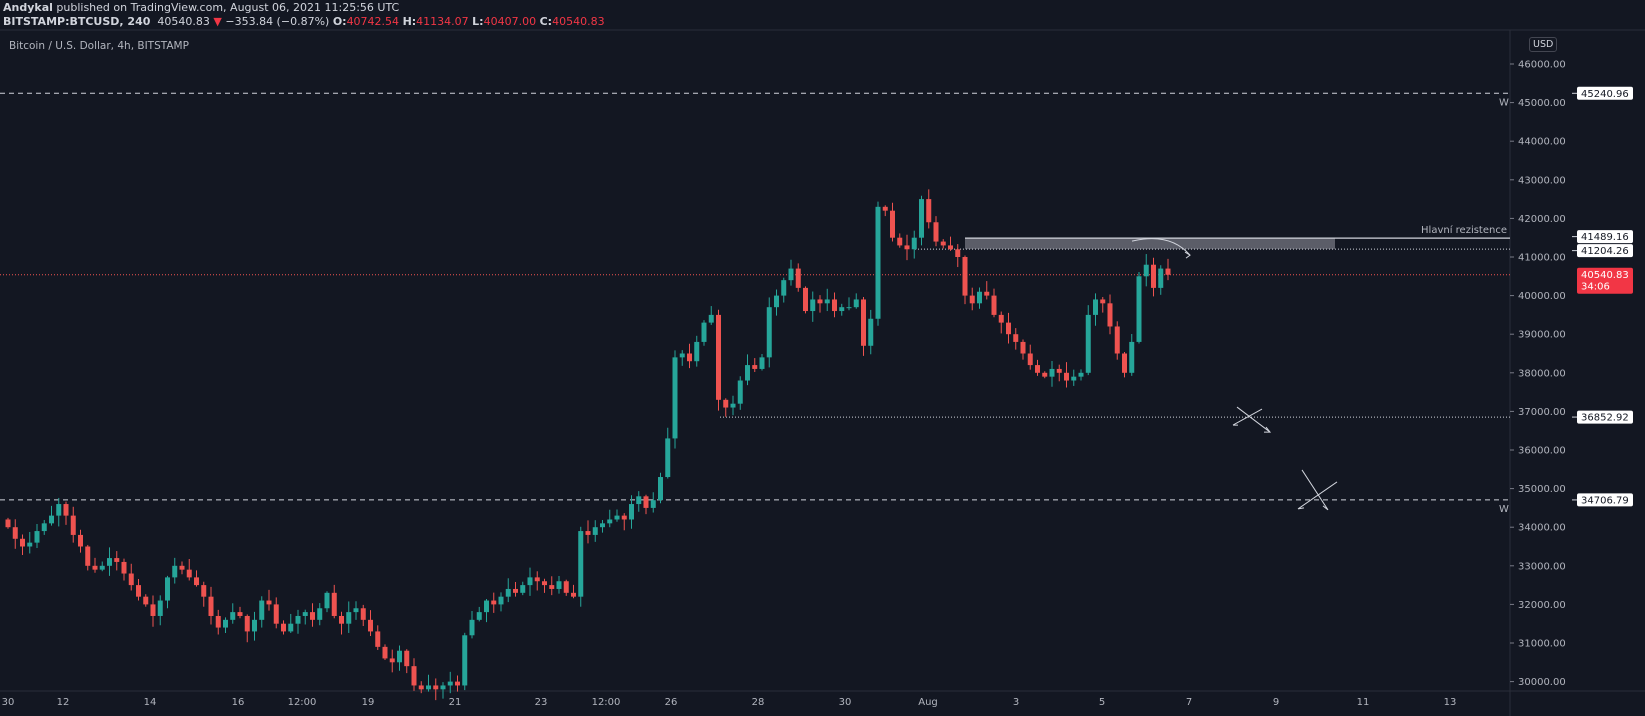  What do you see at coordinates (1543, 44) in the screenshot?
I see `currency-button: USD` at bounding box center [1543, 44].